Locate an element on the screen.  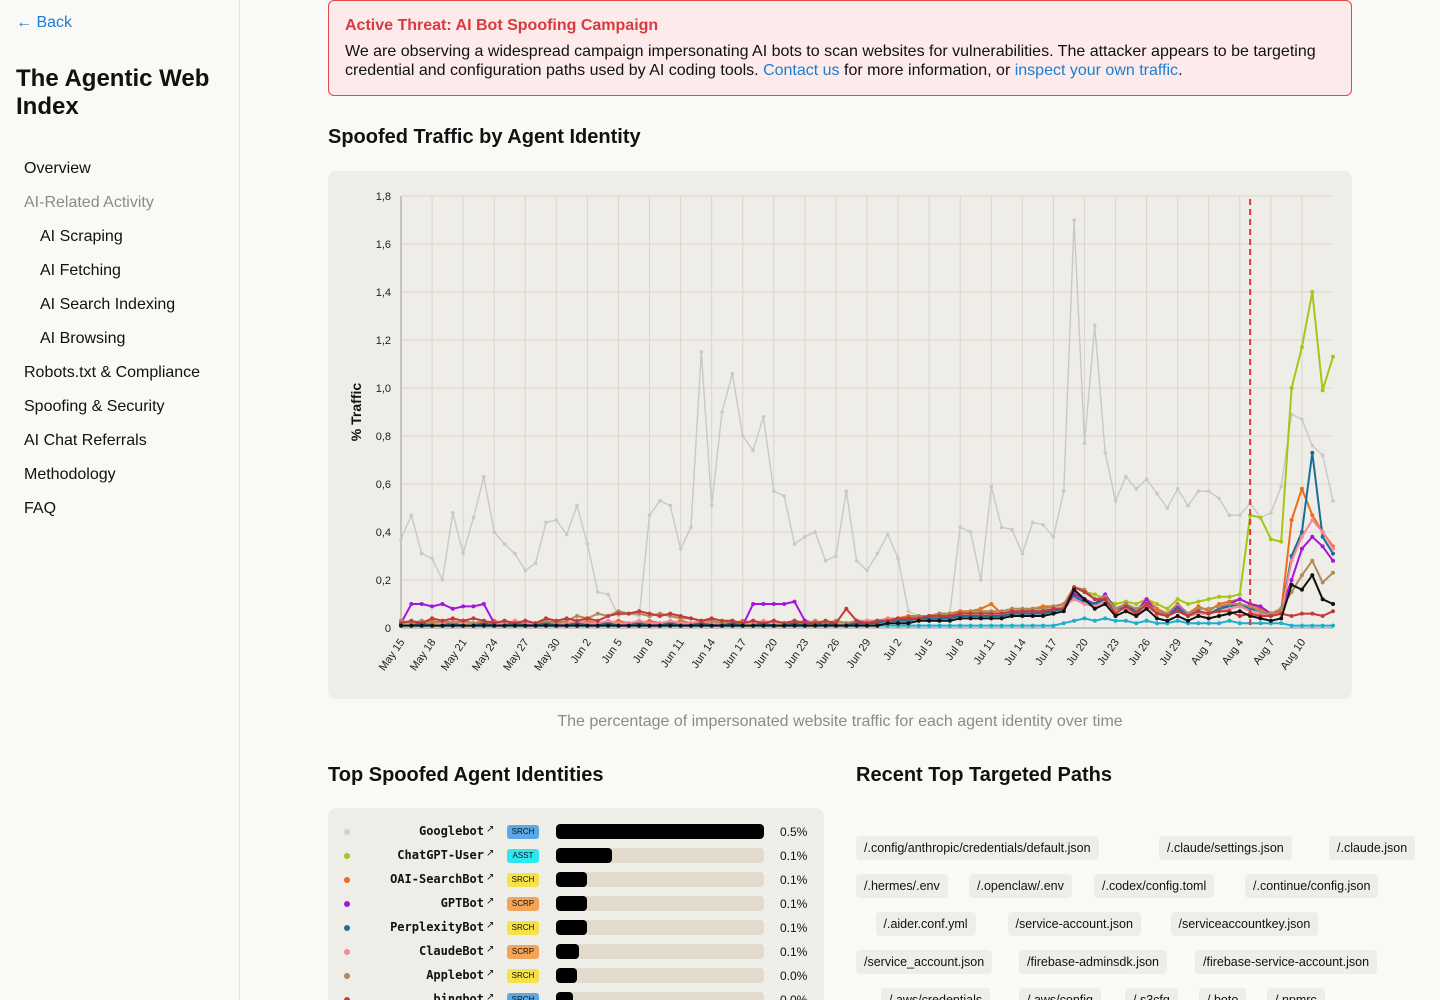
sidebar-item-ai-scraping: AI Scraping is located at coordinates (81, 236).